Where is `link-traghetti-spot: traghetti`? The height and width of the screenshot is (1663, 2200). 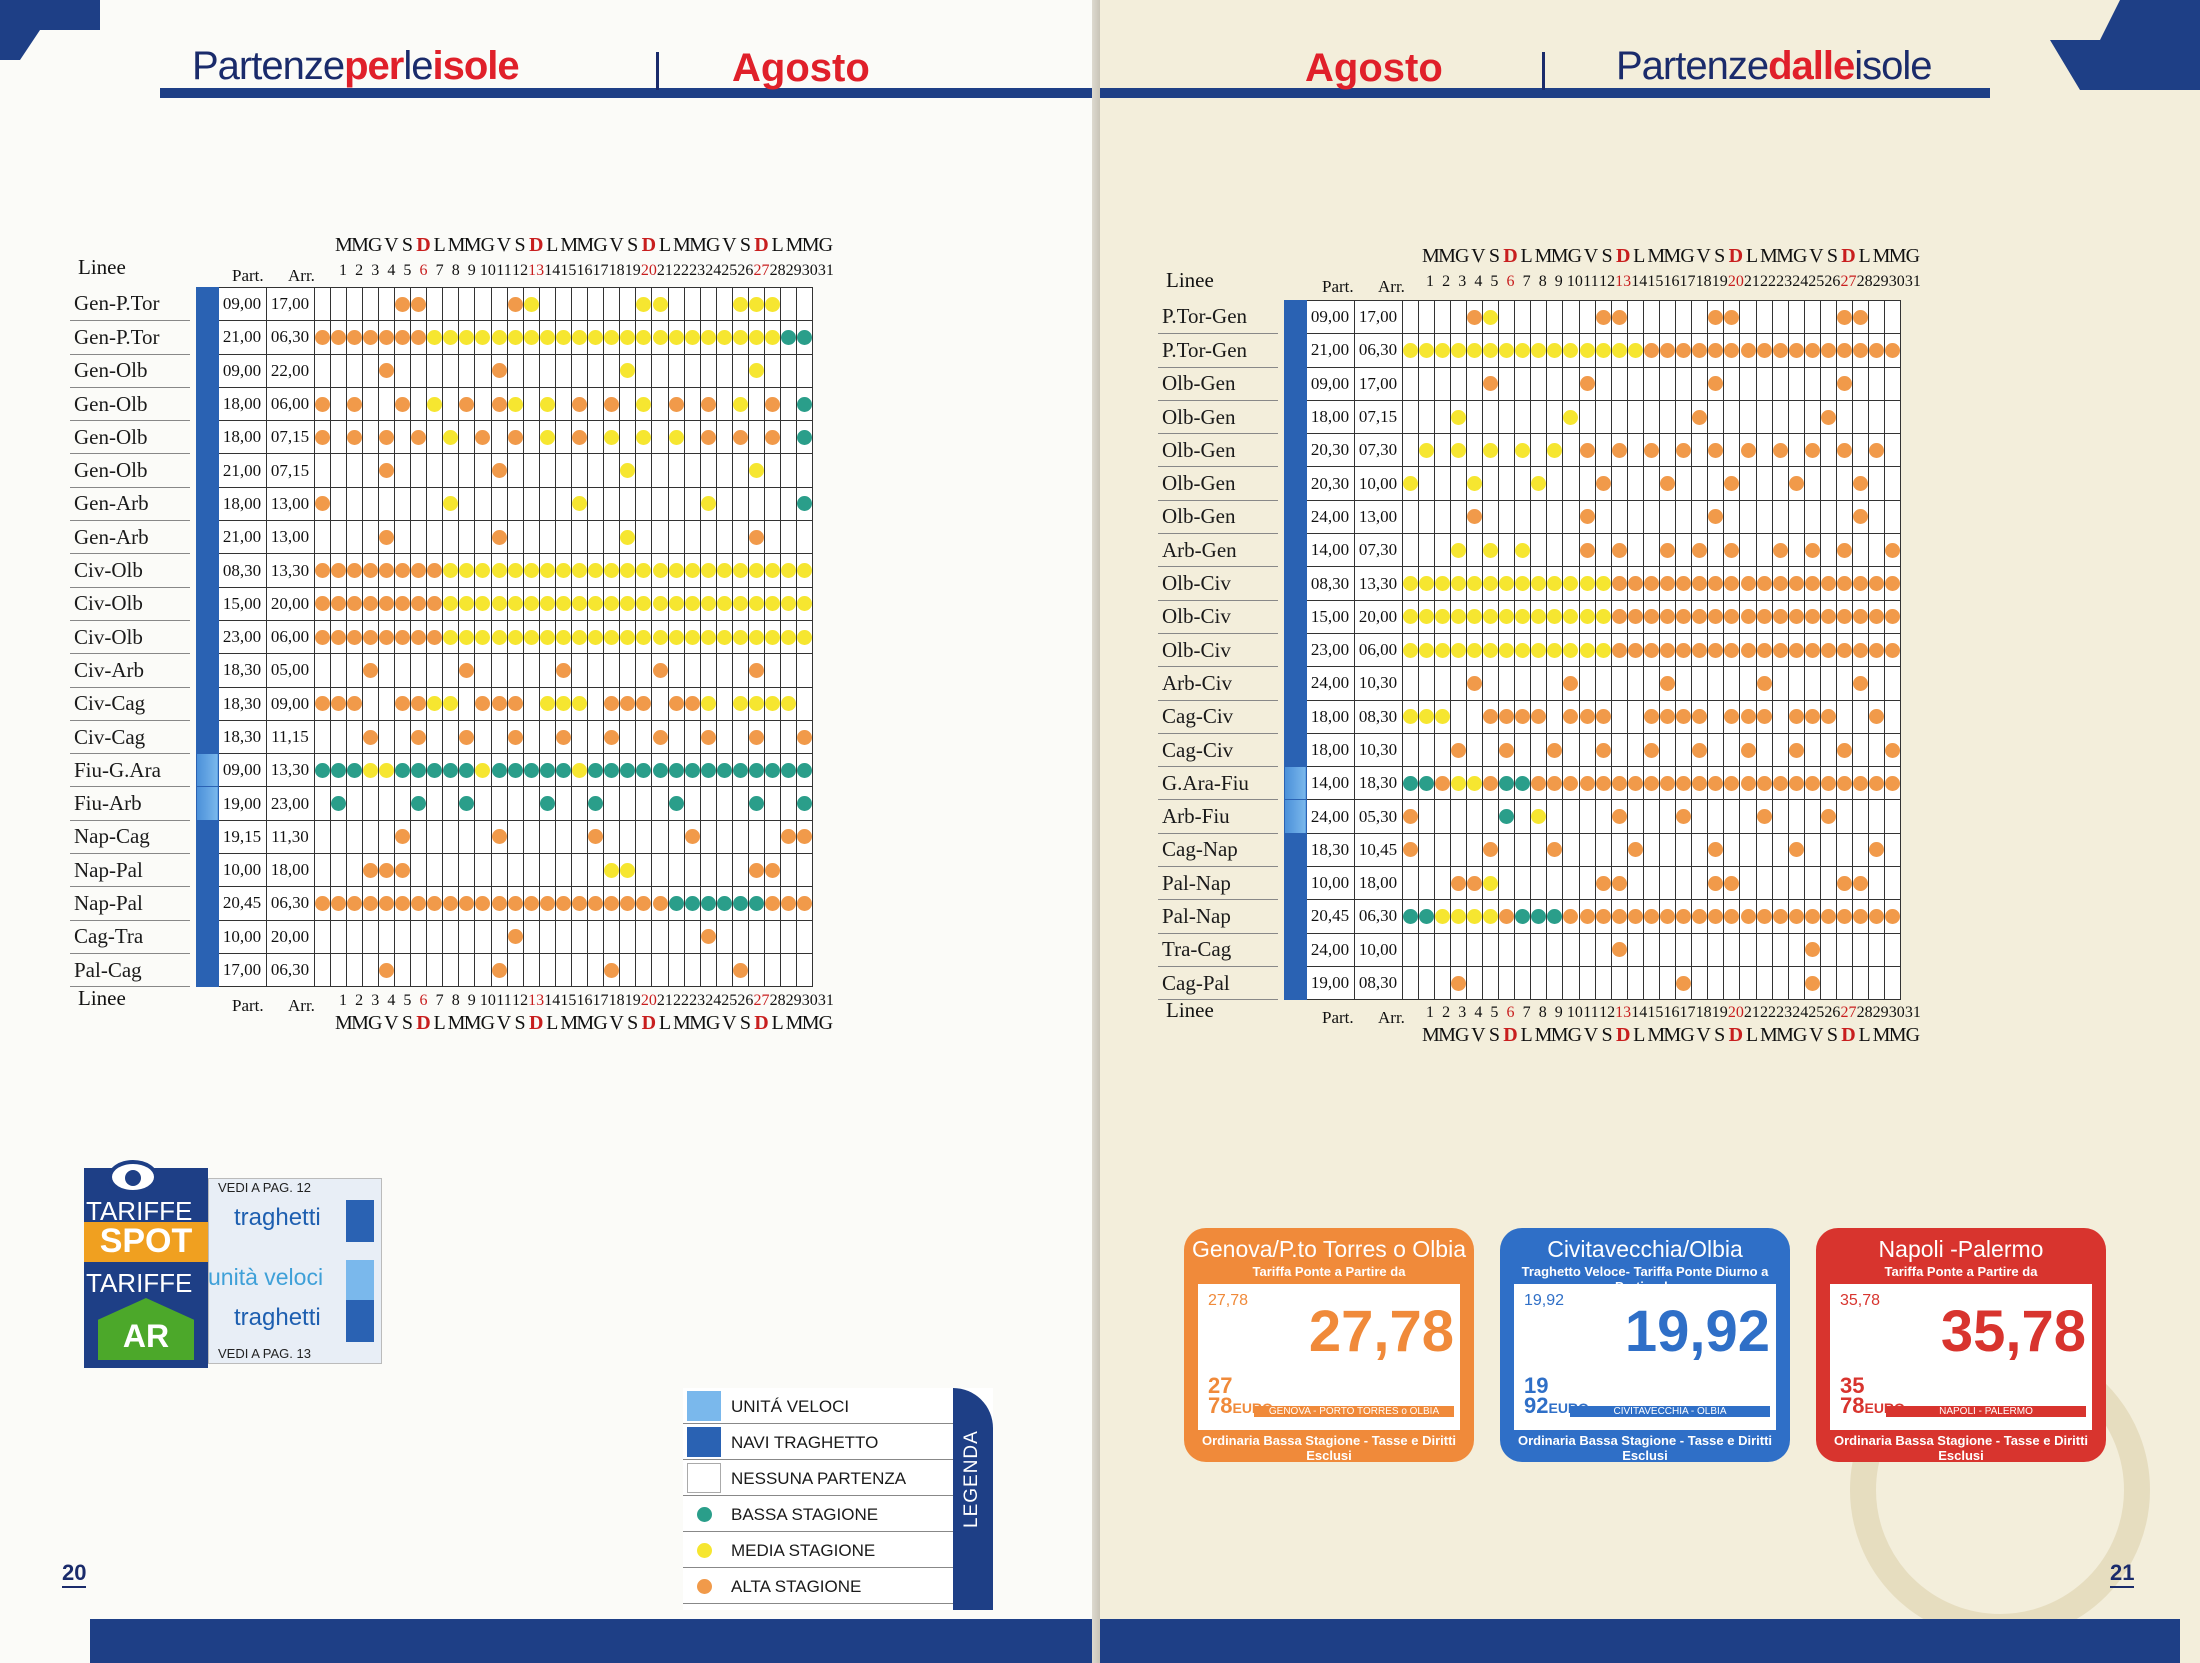
link-traghetti-spot: traghetti is located at coordinates (277, 1217).